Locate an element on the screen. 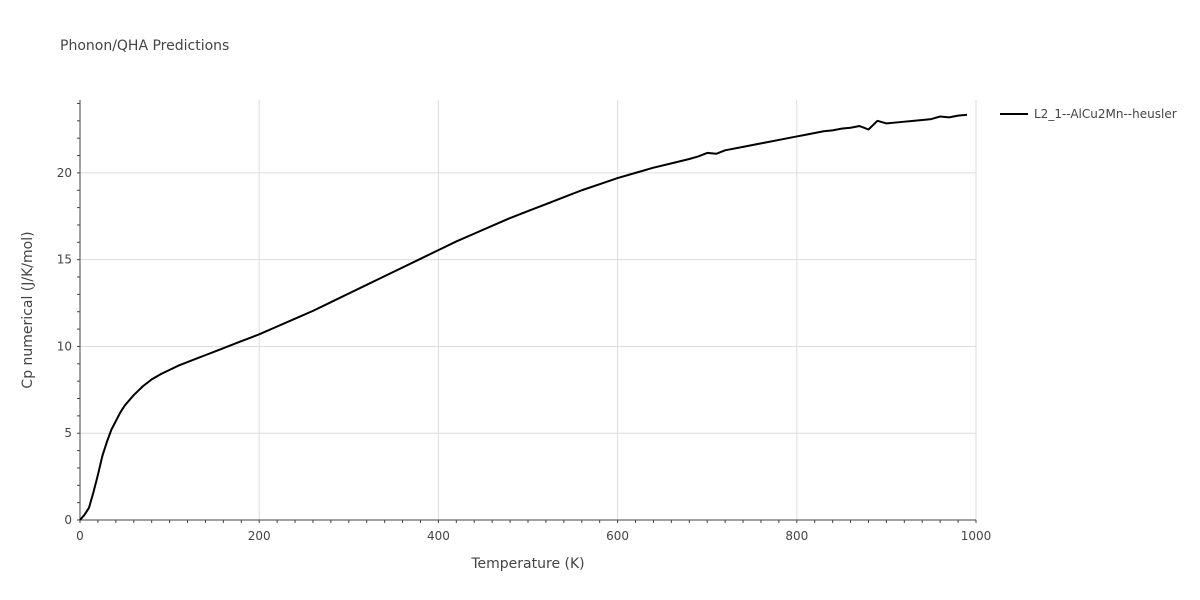 This screenshot has width=1200, height=600. x-axis-label: Temperature (K) is located at coordinates (527, 564).